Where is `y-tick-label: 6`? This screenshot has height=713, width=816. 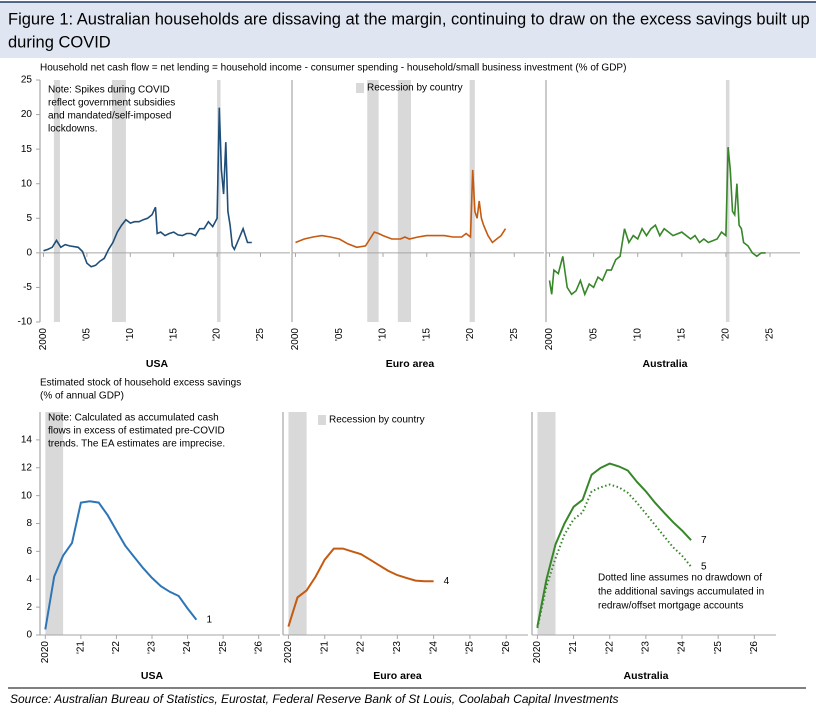 y-tick-label: 6 is located at coordinates (29, 551).